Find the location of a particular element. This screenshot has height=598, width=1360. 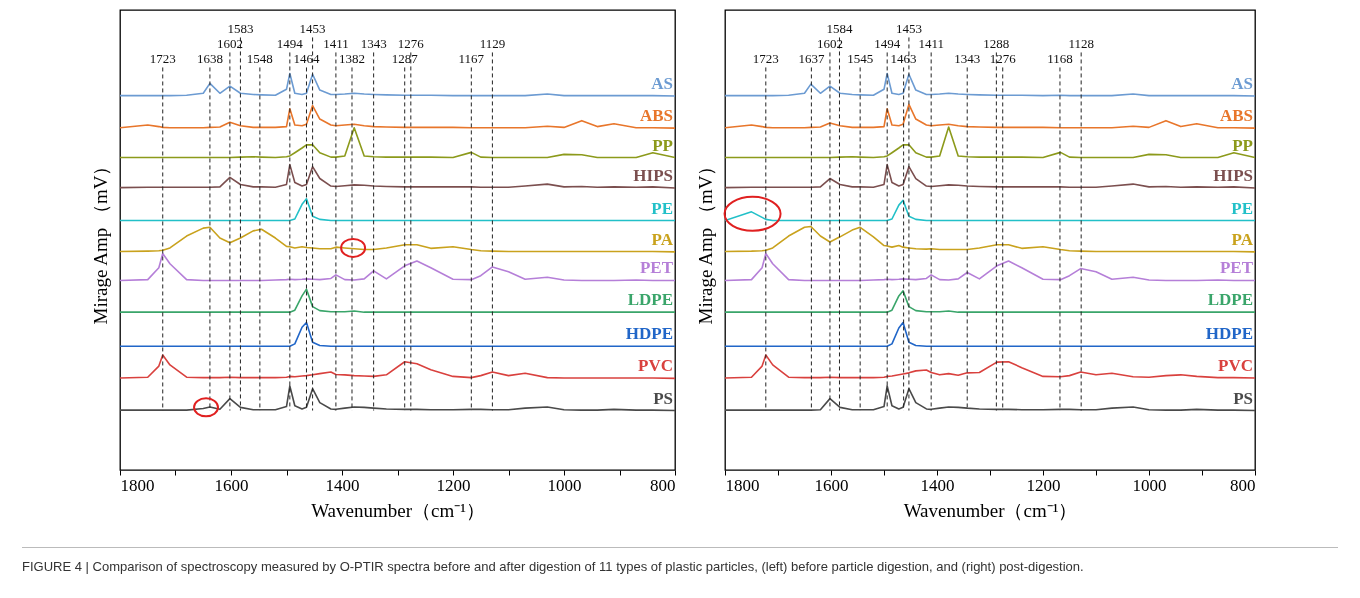

ref-line-label: 1382 is located at coordinates (351, 59).